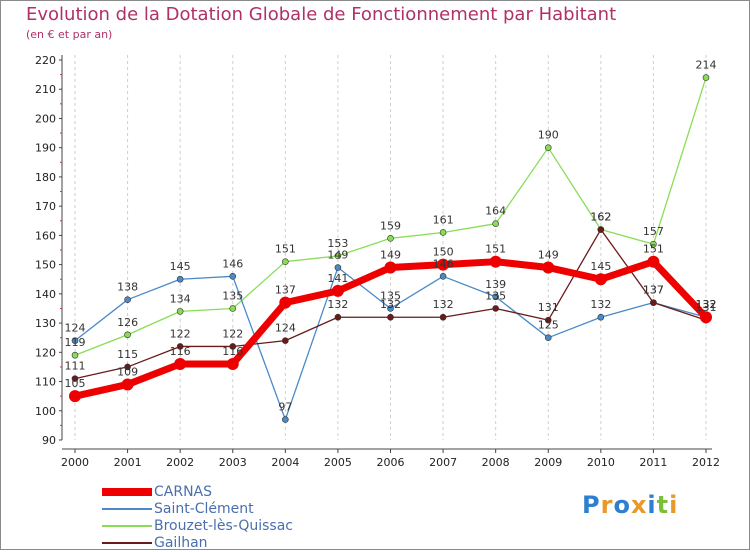  What do you see at coordinates (127, 287) in the screenshot?
I see `data-label: 138` at bounding box center [127, 287].